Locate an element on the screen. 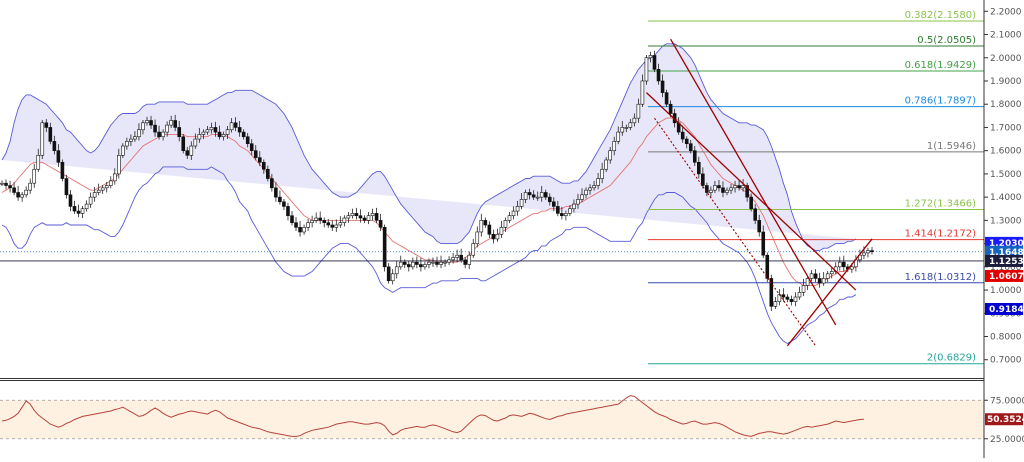  price-tag-label: 1.1253 is located at coordinates (1006, 262).